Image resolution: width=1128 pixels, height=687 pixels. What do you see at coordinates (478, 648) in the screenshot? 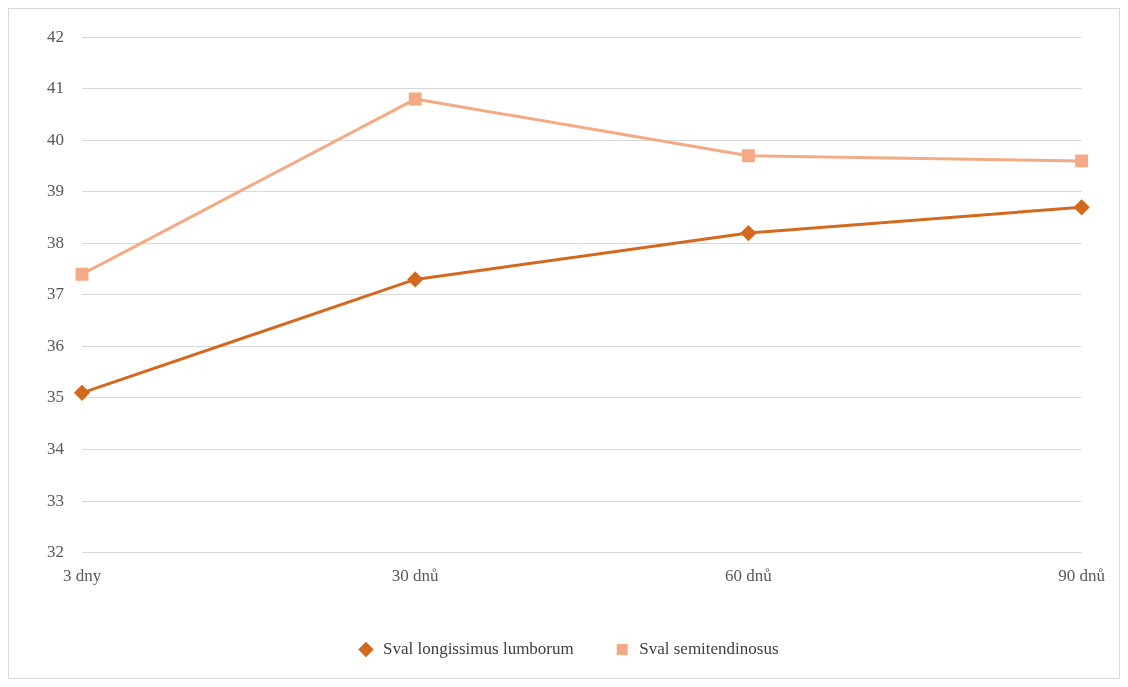
I see `legend-label: Sval longissimus lumborum` at bounding box center [478, 648].